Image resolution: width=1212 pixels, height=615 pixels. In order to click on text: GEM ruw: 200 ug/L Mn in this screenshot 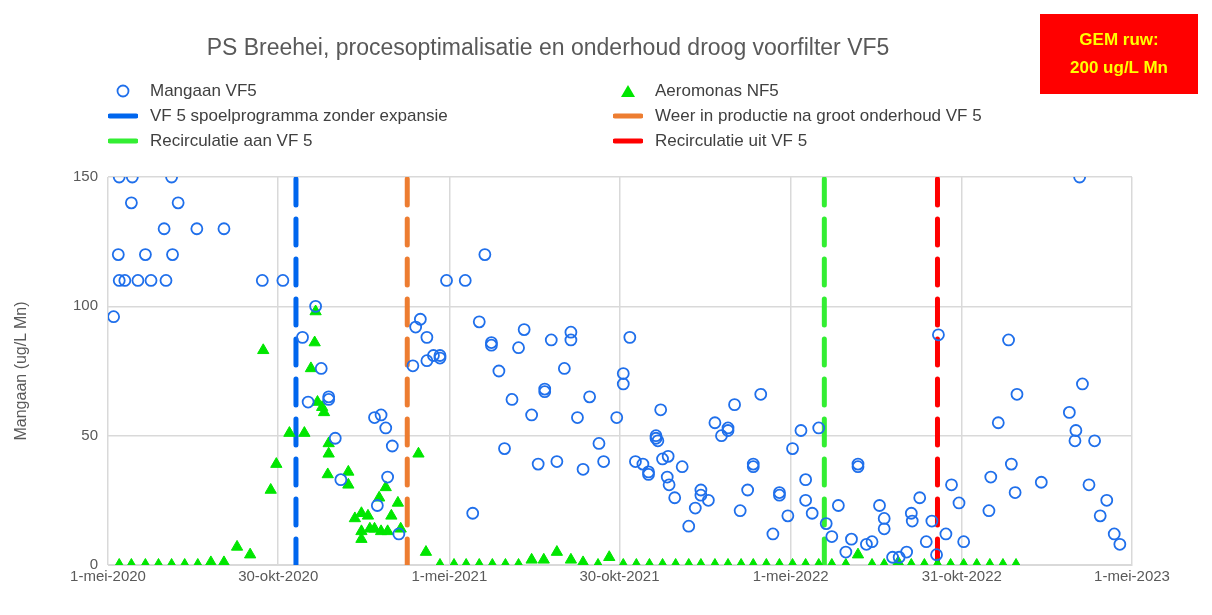, I will do `click(1119, 54)`.